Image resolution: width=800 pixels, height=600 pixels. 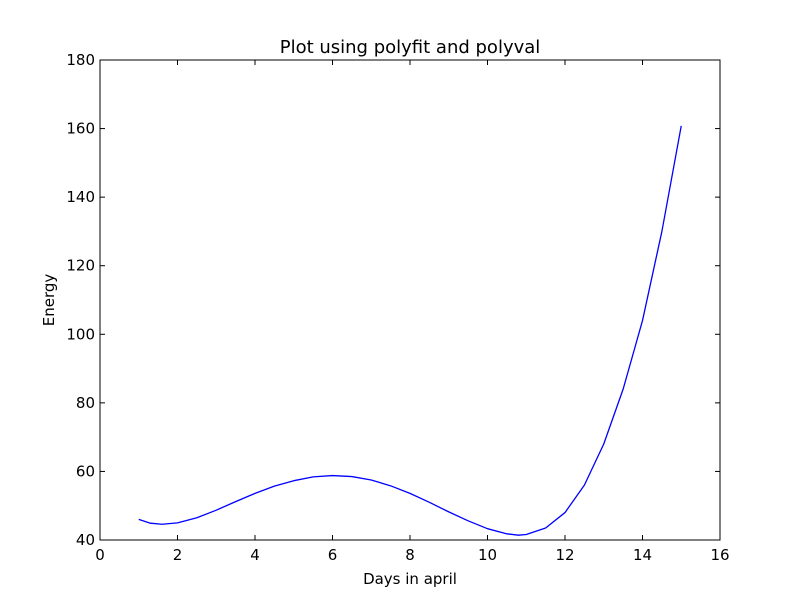 What do you see at coordinates (100, 555) in the screenshot?
I see `x-tick-label: 0` at bounding box center [100, 555].